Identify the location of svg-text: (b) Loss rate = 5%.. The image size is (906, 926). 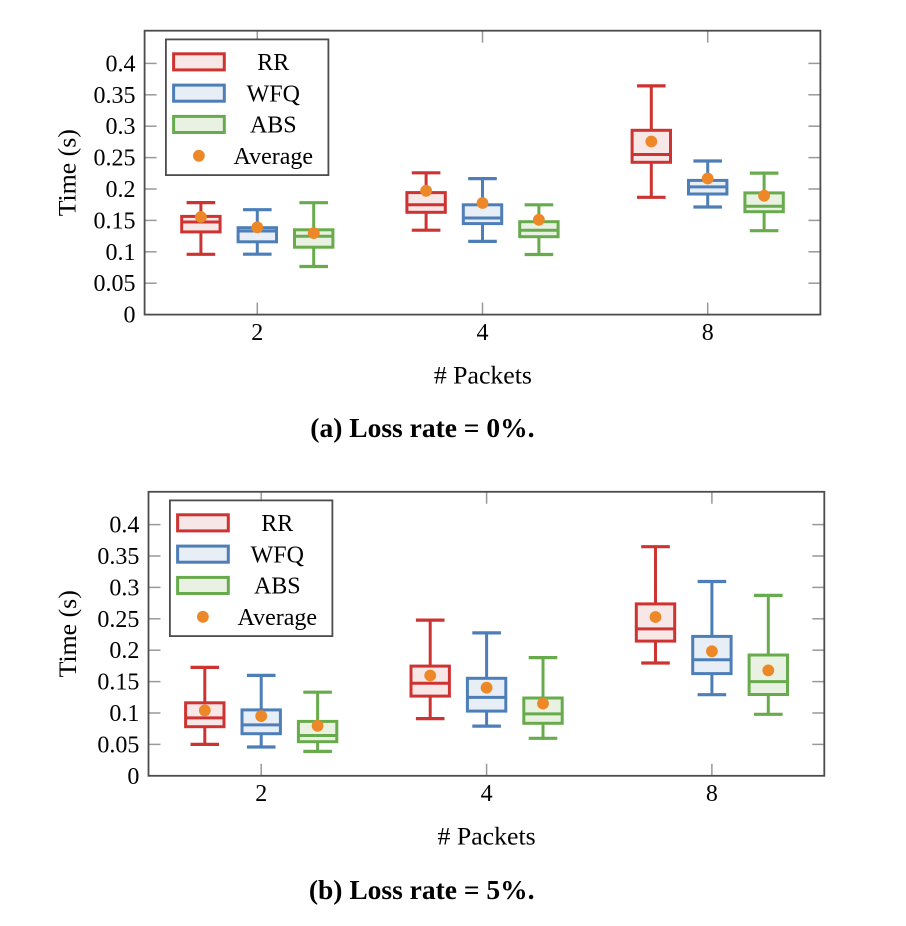
(422, 889).